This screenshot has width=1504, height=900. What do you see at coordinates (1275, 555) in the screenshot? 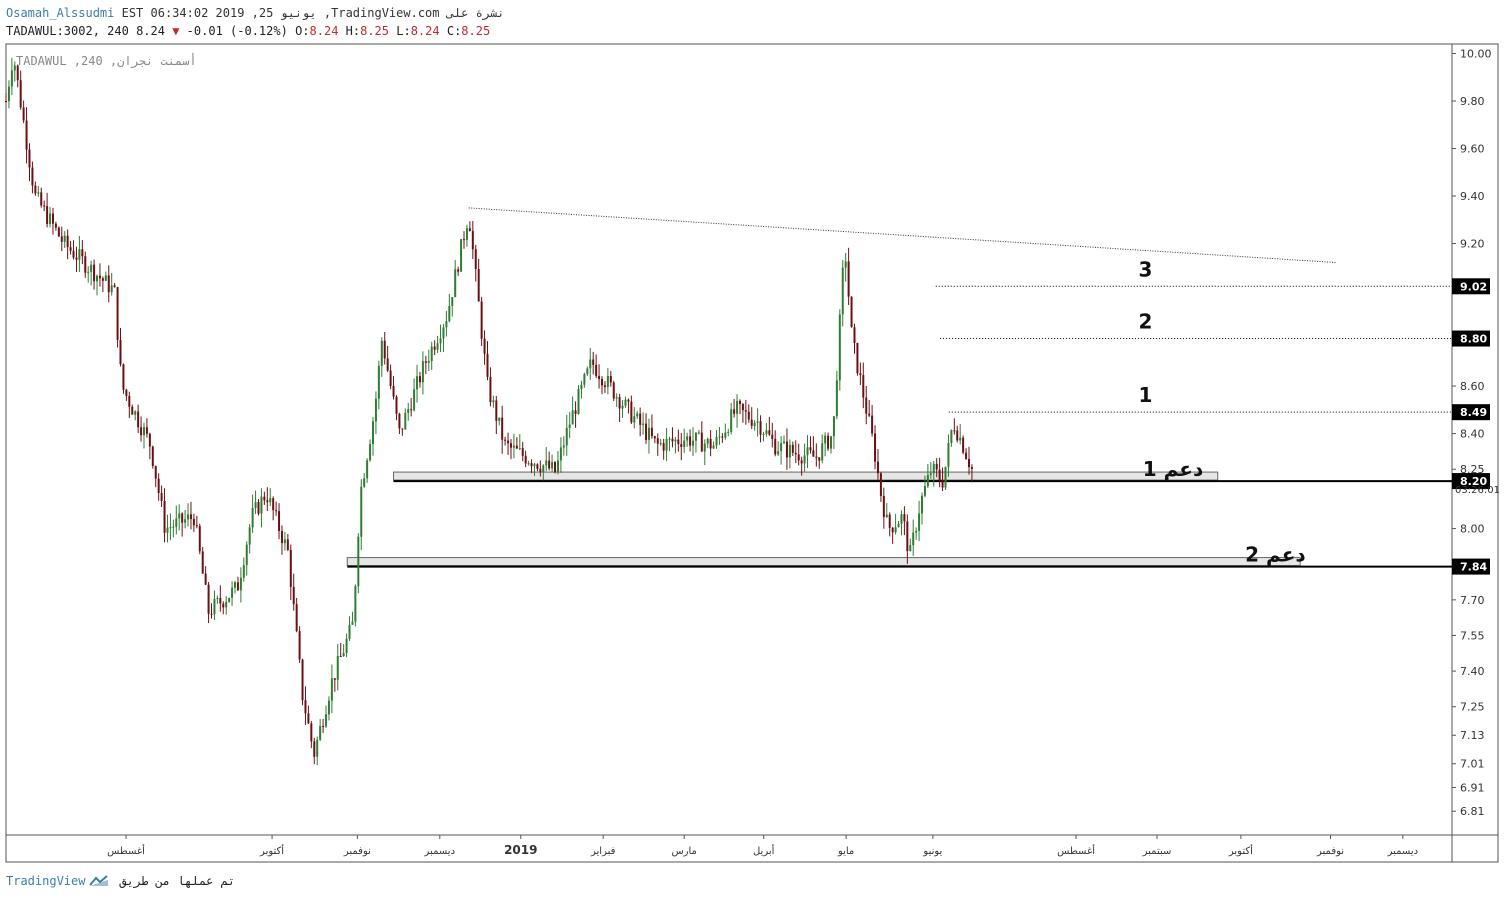
I see `support-label: دعم 2` at bounding box center [1275, 555].